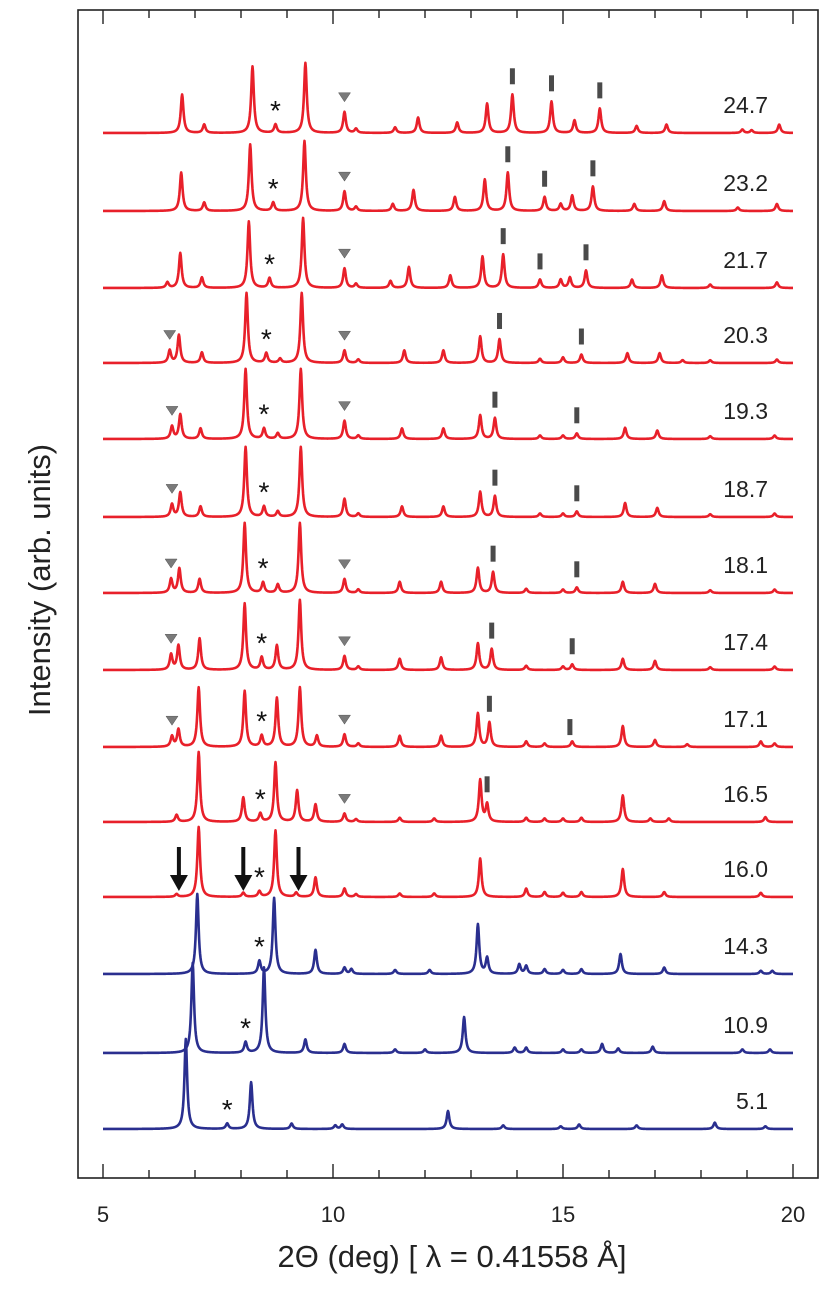 This screenshot has height=1303, width=830. I want to click on pressure-label: 5.1, so click(752, 1101).